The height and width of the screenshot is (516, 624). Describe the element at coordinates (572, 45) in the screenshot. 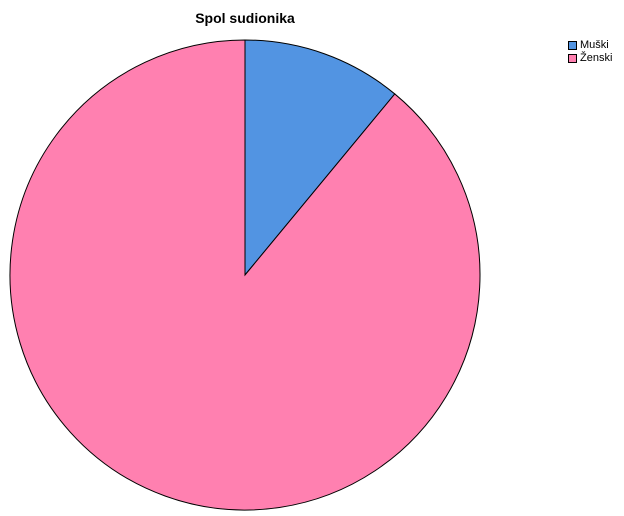

I see `legend-swatch-muski` at that location.